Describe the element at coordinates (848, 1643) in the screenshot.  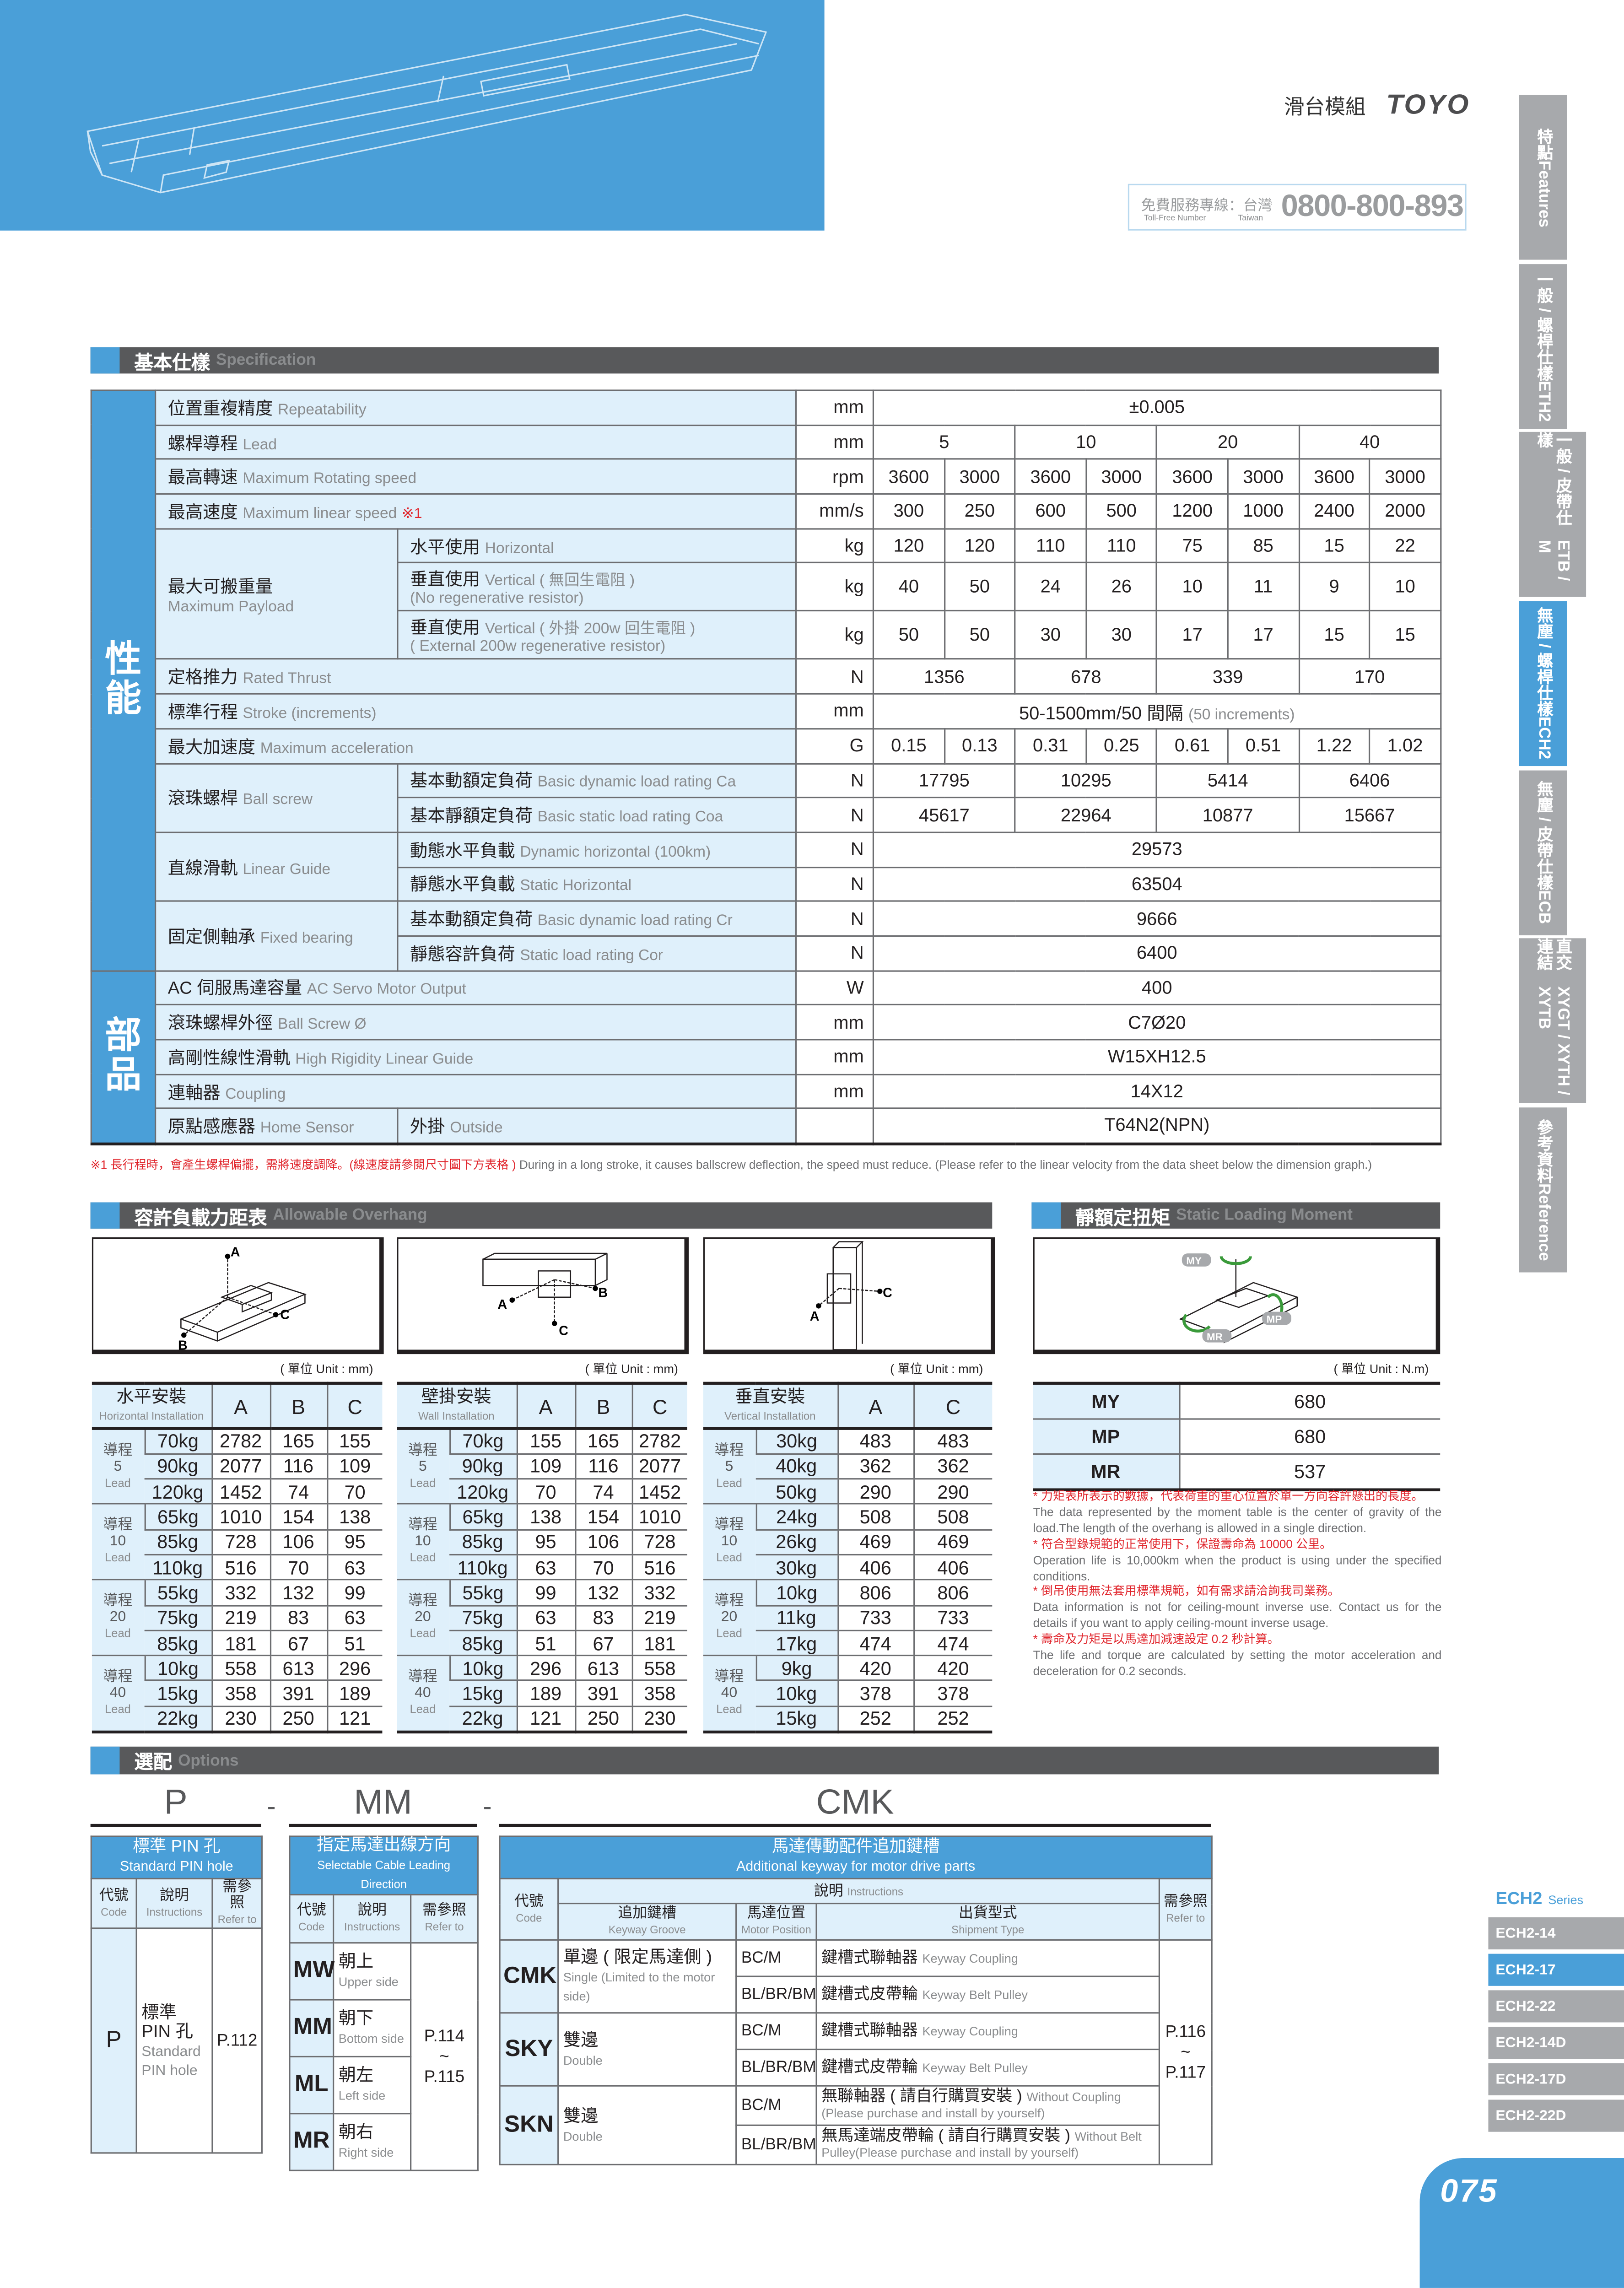
I see `table-row: 17kg 474 474` at that location.